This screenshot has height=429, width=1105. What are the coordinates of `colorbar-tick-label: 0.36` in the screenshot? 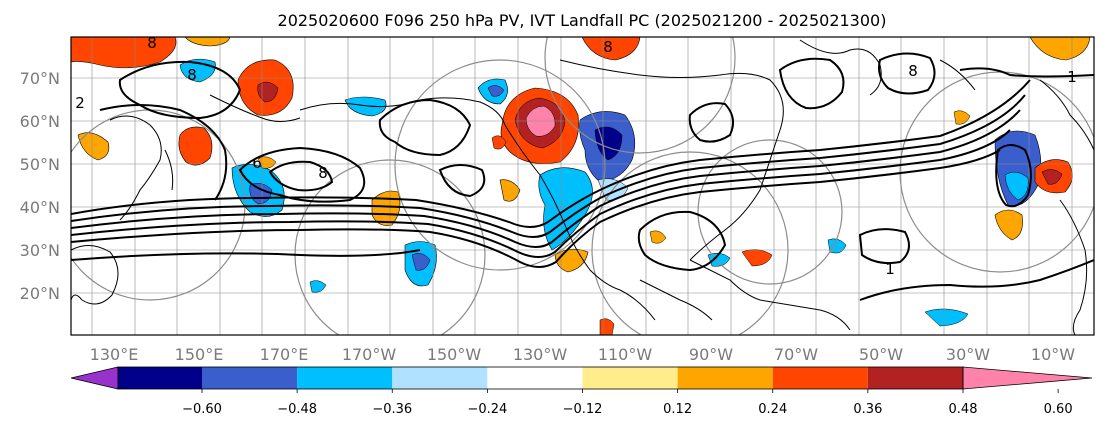 It's located at (867, 409).